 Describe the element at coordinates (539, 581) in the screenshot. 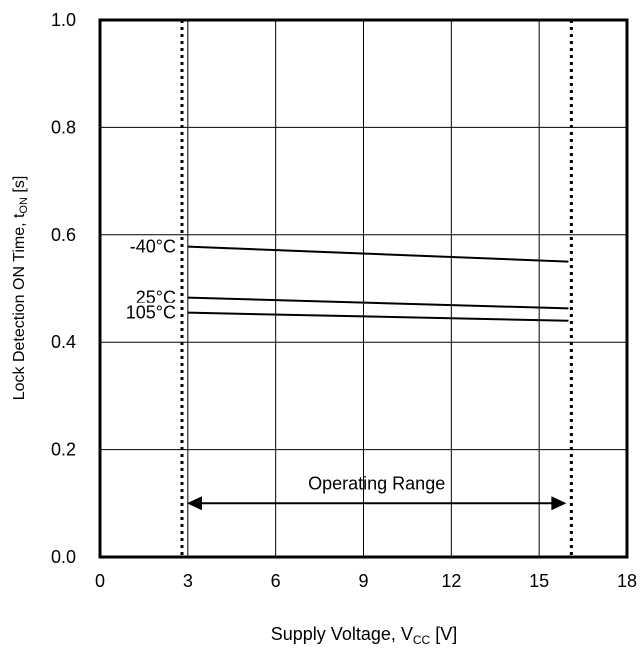

I see `x-tick-label: 15` at that location.